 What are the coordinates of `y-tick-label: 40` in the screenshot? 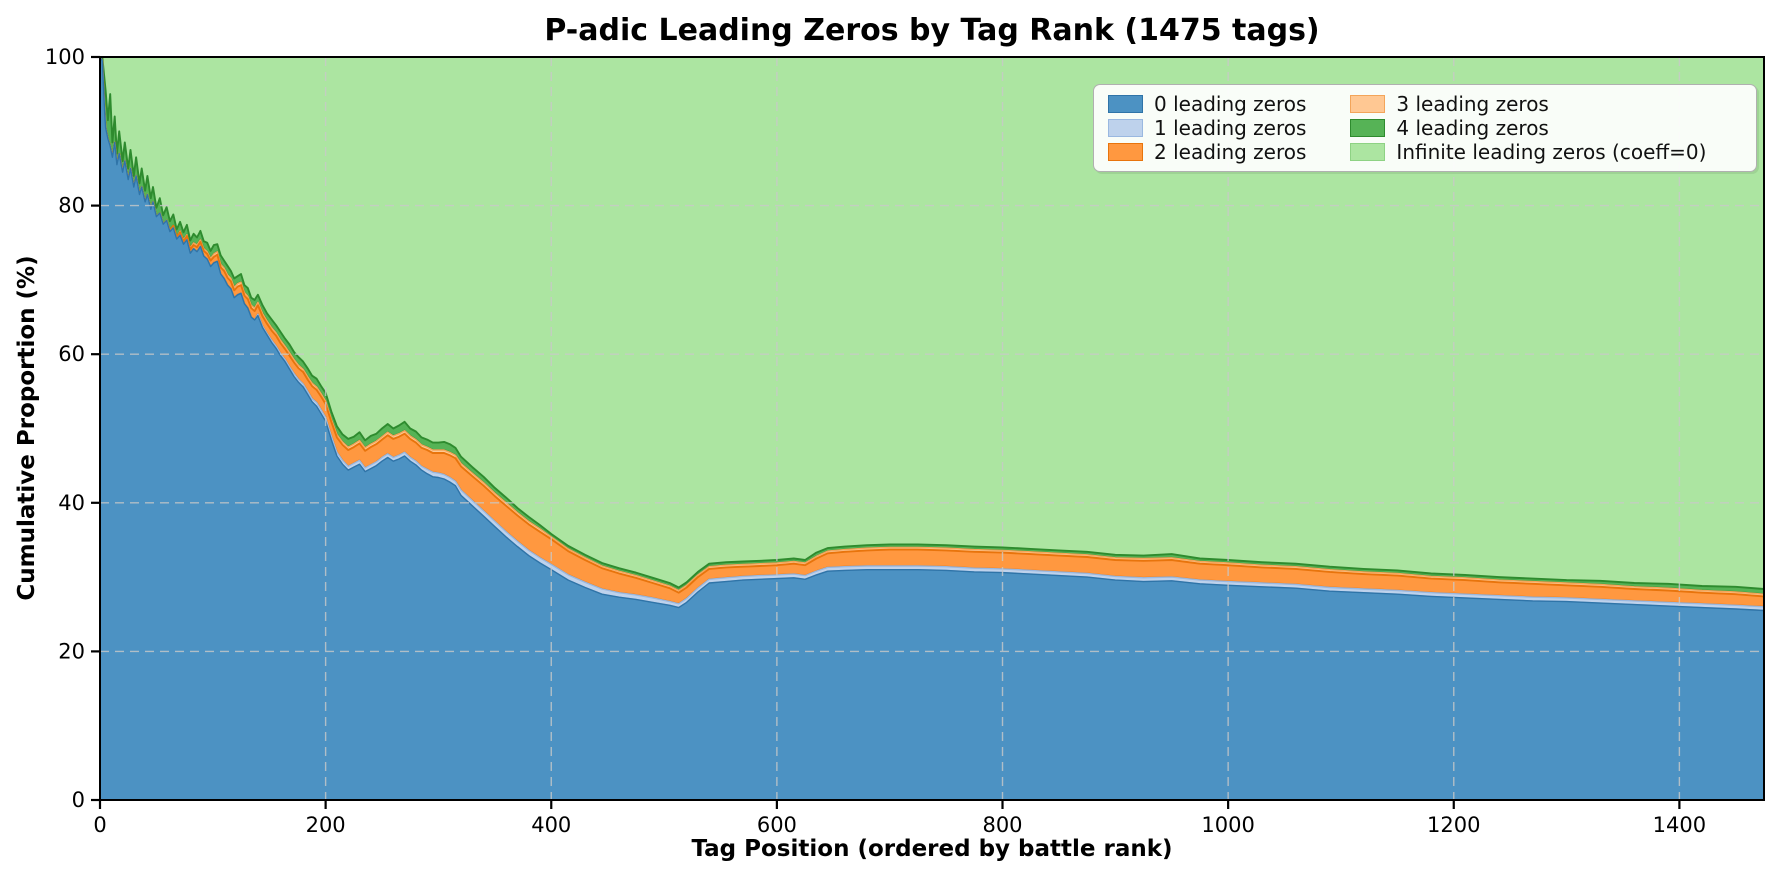 It's located at (71, 503).